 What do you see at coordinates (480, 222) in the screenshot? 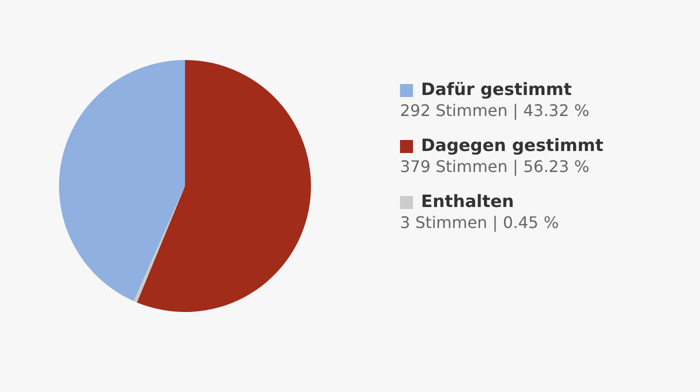
I see `data-label: 3 Stimmen | 0.45 %` at bounding box center [480, 222].